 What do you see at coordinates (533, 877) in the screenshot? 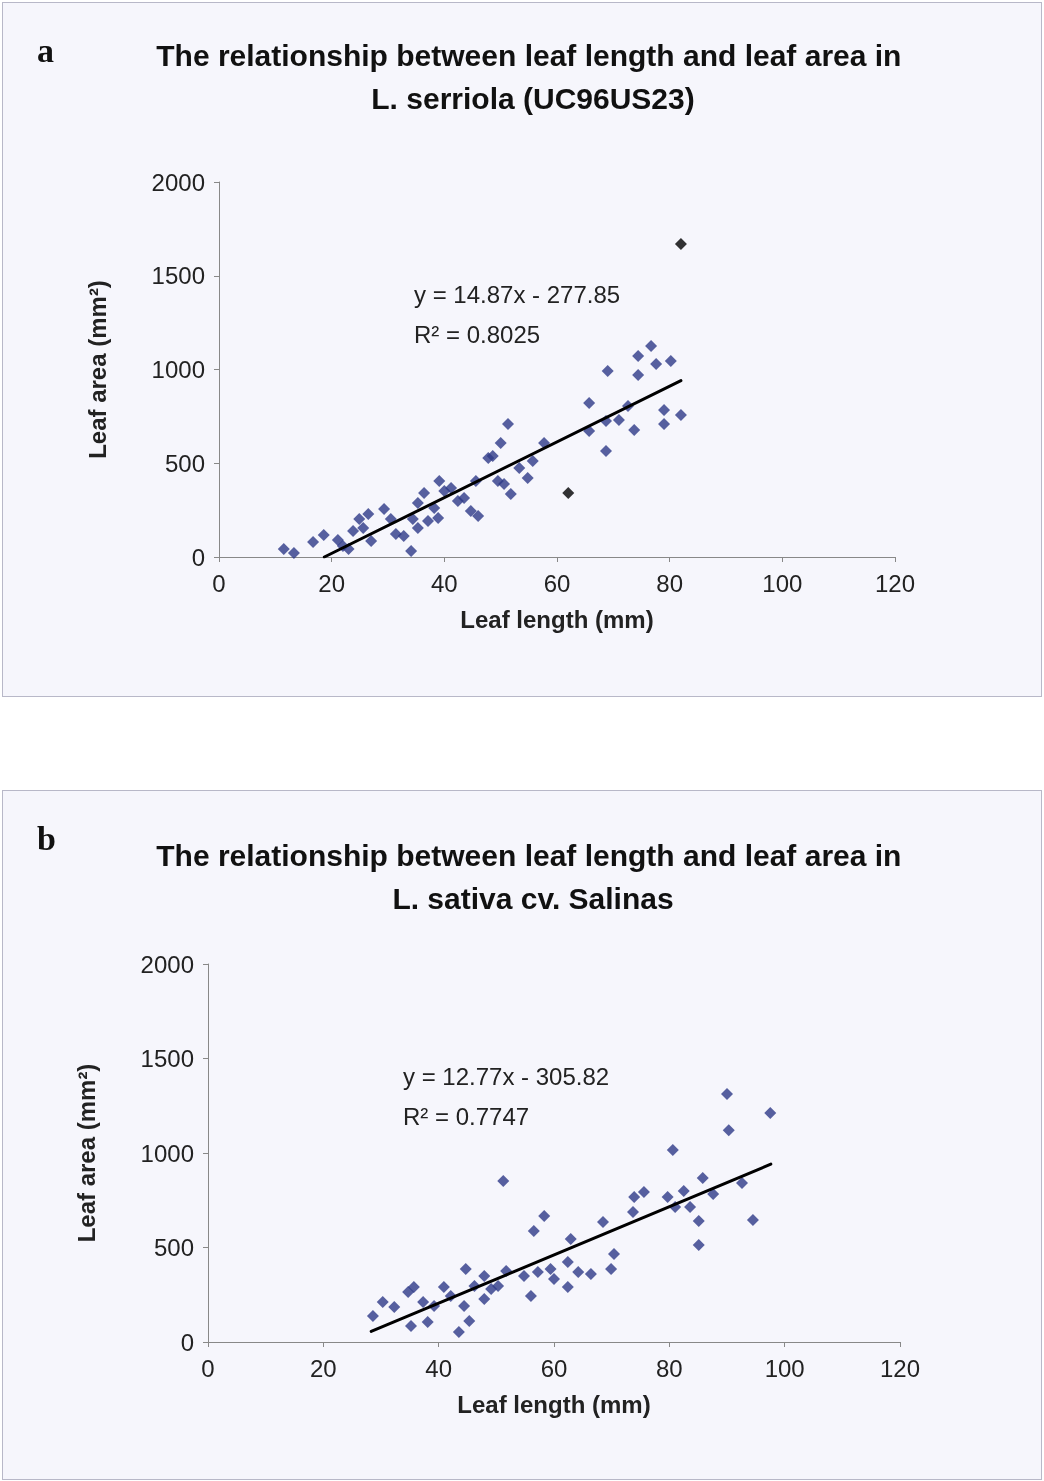
I see `chart-title: The relationship between leaf length and leaf area in L. sativa cv. Salinas` at bounding box center [533, 877].